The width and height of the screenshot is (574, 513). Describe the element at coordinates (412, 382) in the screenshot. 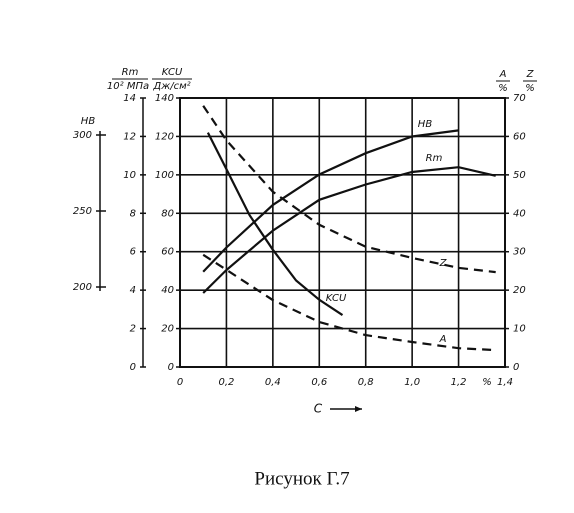

I see `x-tick-label: 1,0` at that location.